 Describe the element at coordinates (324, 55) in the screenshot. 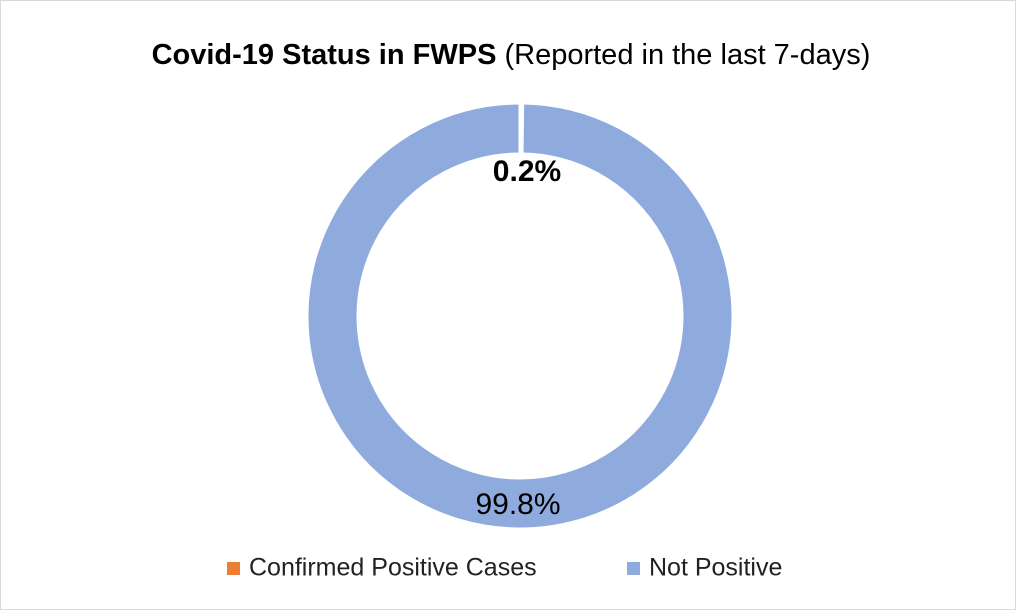

I see `chart-title: Covid-19 Status in FWPS` at that location.